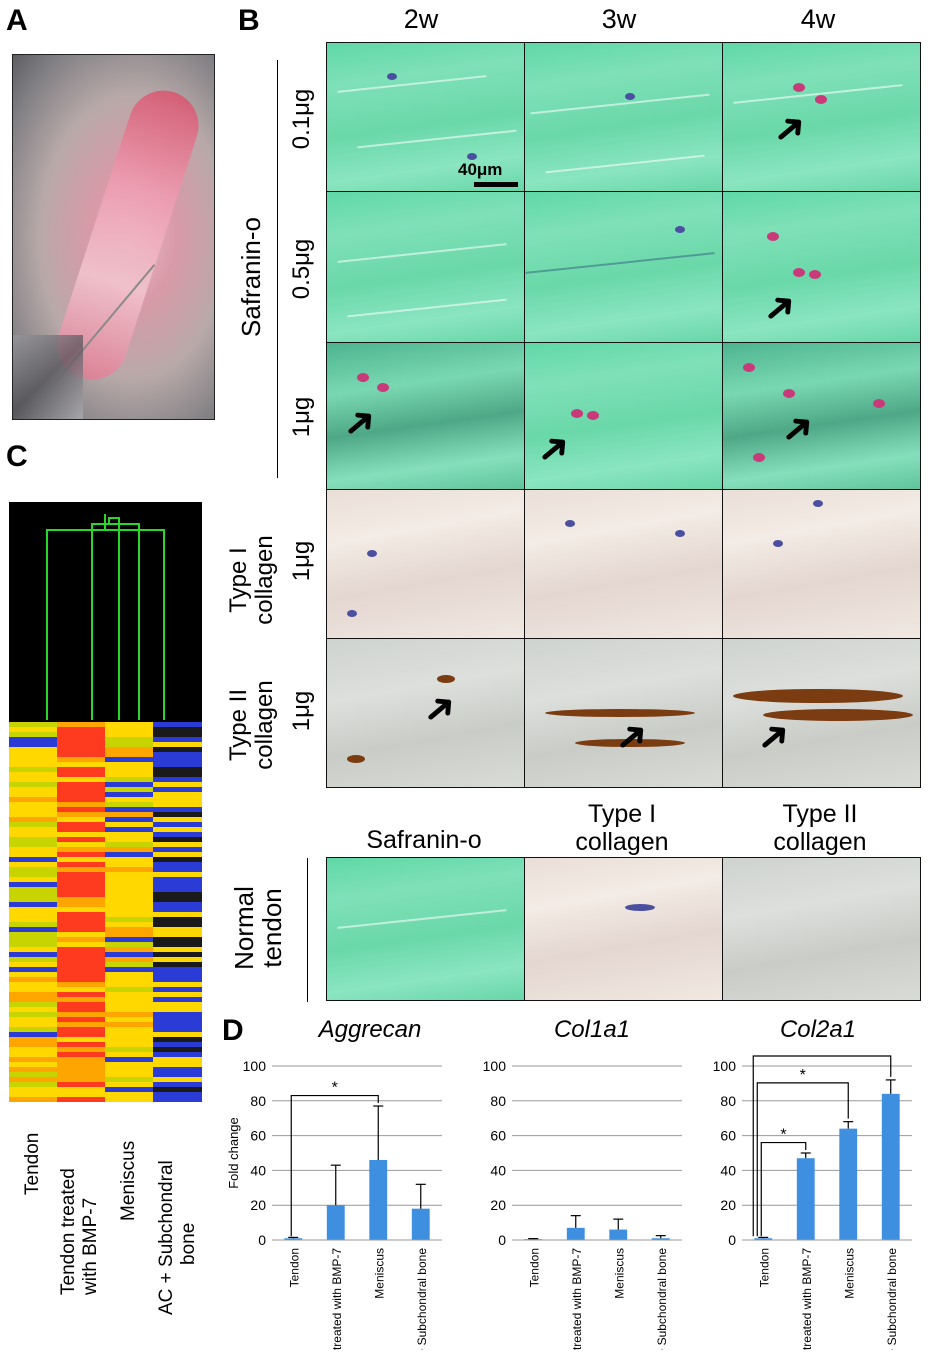  What do you see at coordinates (764, 1267) in the screenshot?
I see `x-tick-label: Tendon` at bounding box center [764, 1267].